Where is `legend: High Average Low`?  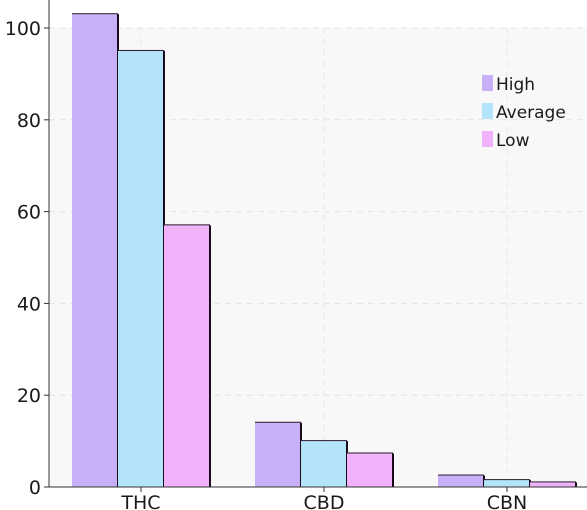 legend: High Average Low is located at coordinates (524, 113).